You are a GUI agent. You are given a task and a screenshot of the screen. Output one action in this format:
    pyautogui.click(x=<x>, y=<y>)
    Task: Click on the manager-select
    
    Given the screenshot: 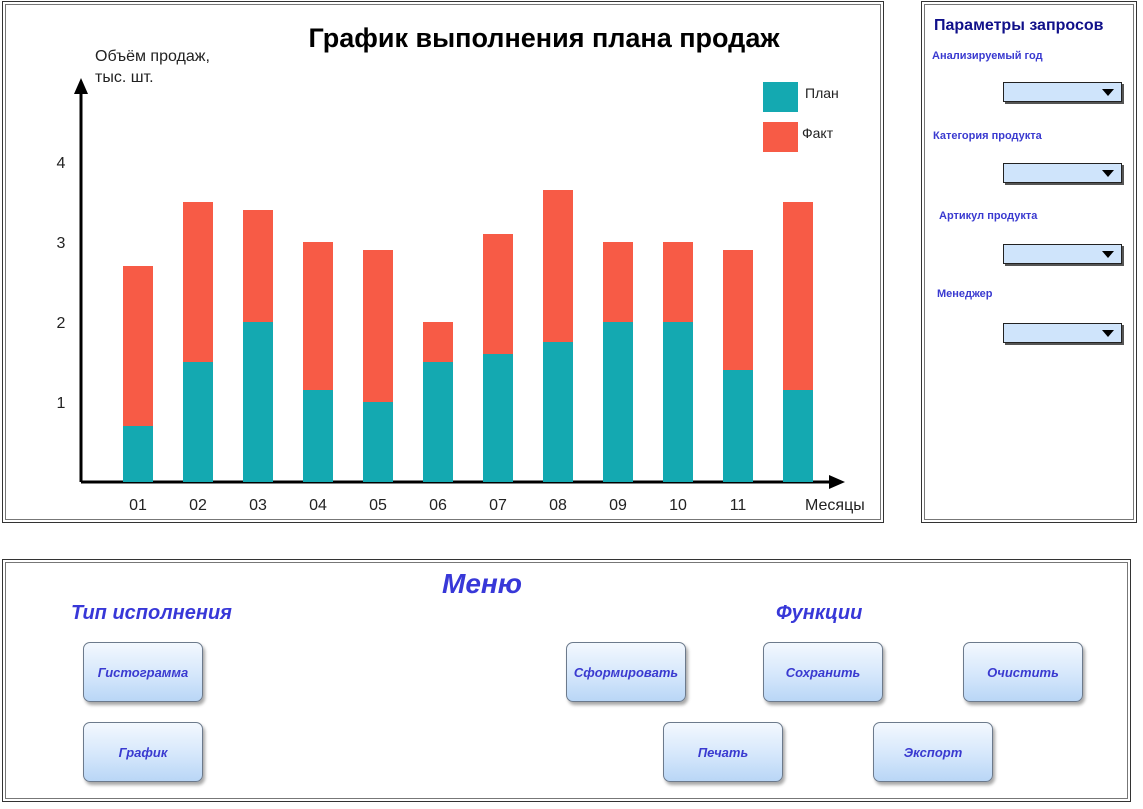 What is the action you would take?
    pyautogui.click(x=1062, y=333)
    